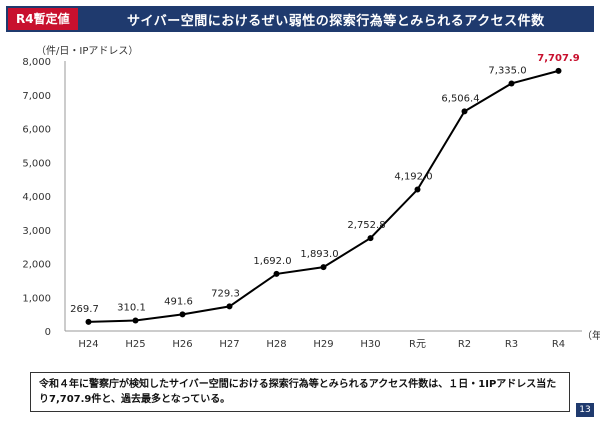 This screenshot has width=600, height=423. What do you see at coordinates (276, 344) in the screenshot?
I see `x-tick-label: H28` at bounding box center [276, 344].